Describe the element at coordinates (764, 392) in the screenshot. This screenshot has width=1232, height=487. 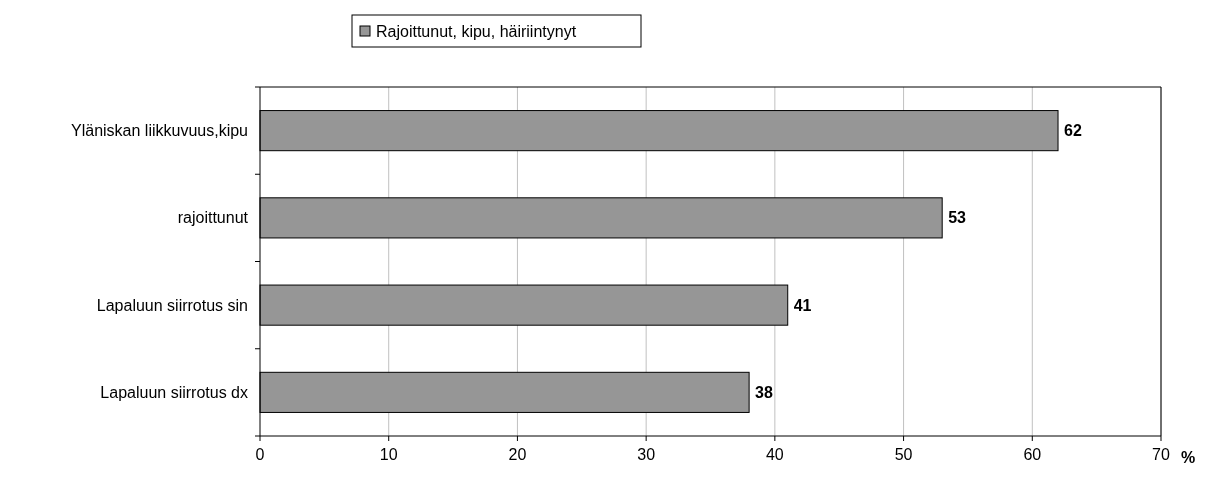
I see `data-label: 38` at that location.